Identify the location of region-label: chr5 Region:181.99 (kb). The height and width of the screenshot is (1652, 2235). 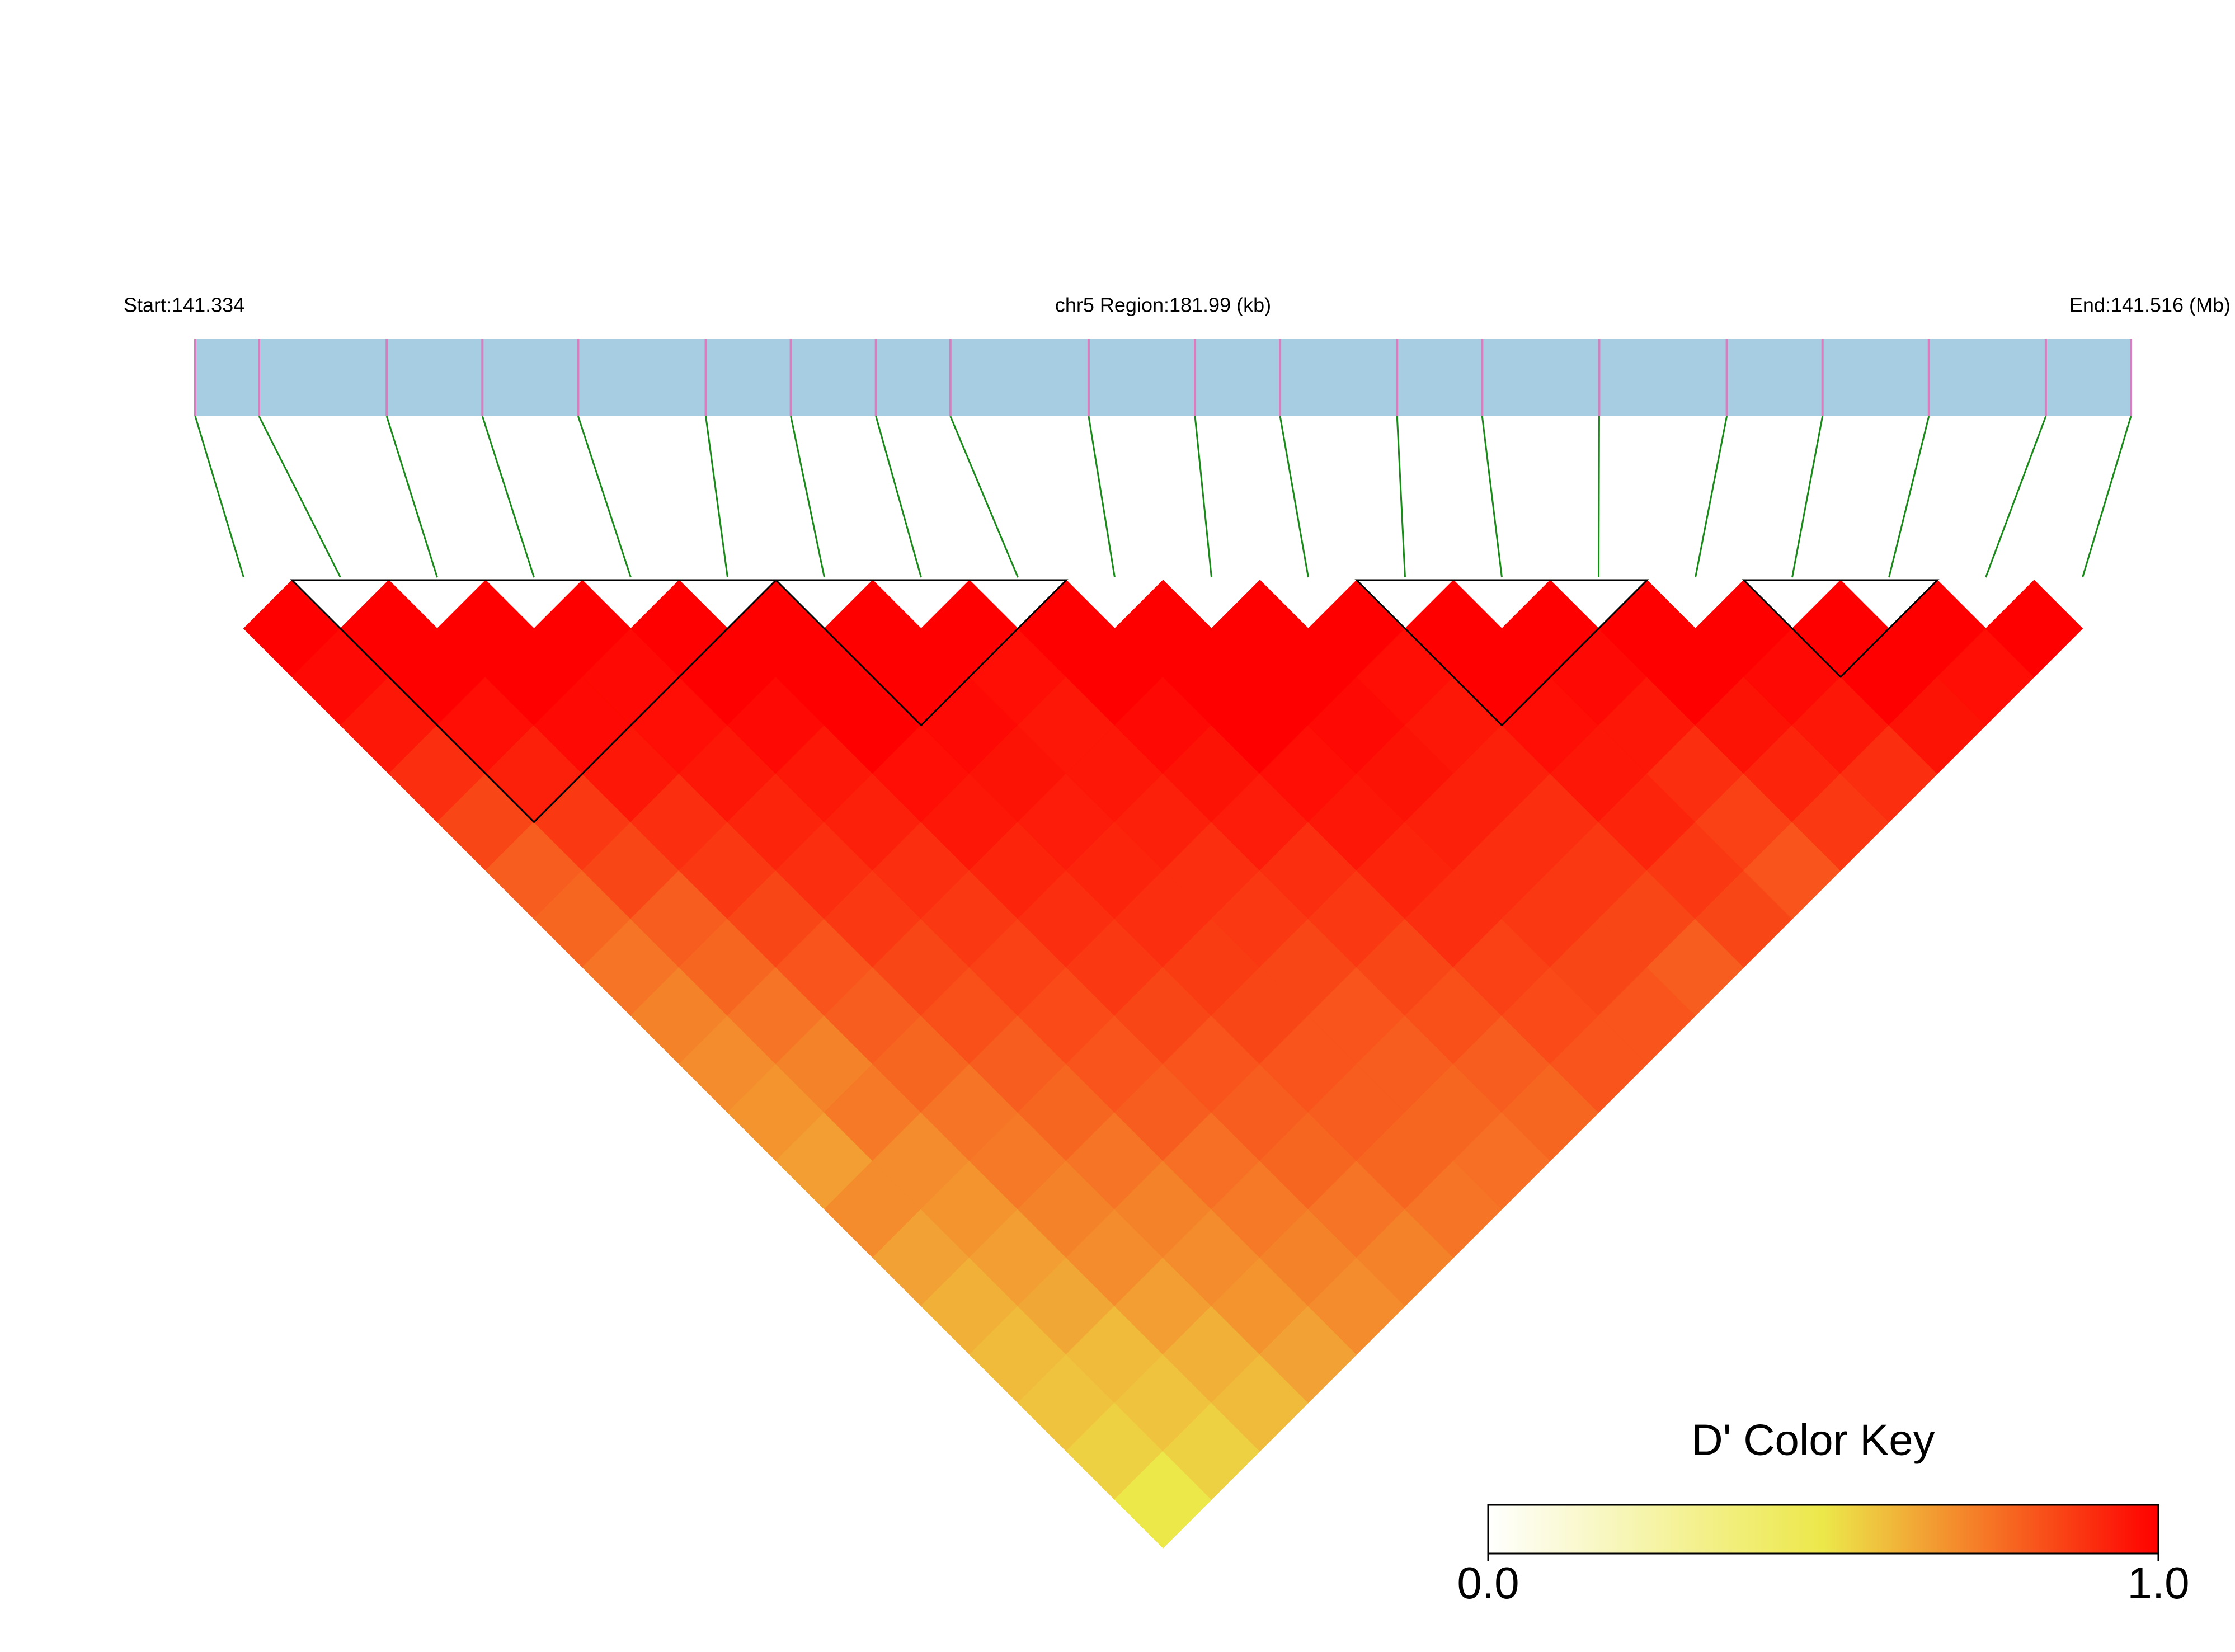
(1163, 306).